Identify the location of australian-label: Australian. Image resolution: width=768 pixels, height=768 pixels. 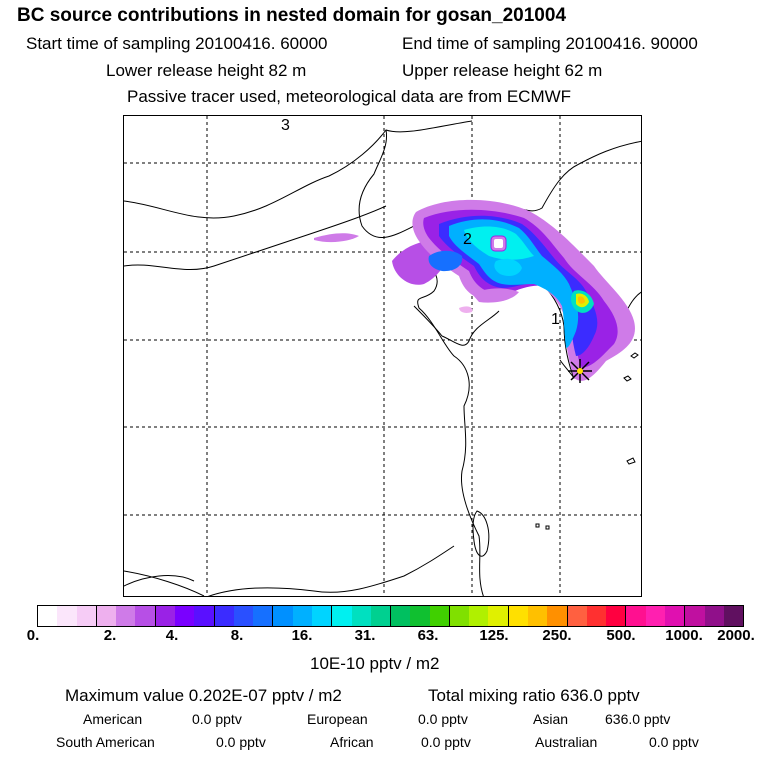
(566, 742).